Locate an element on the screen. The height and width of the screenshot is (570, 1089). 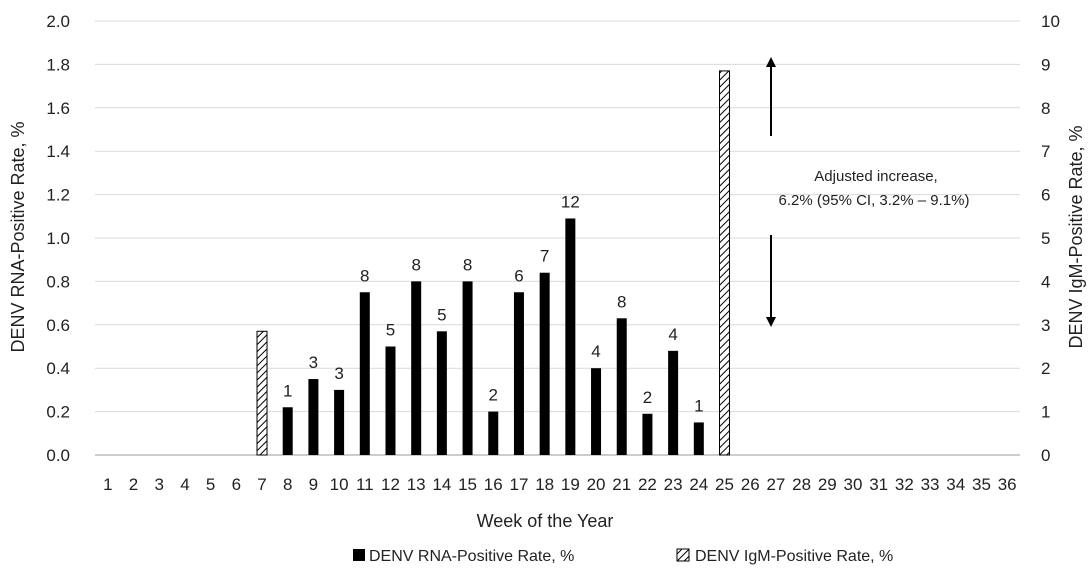
data-label-week-23: 4 is located at coordinates (672, 334).